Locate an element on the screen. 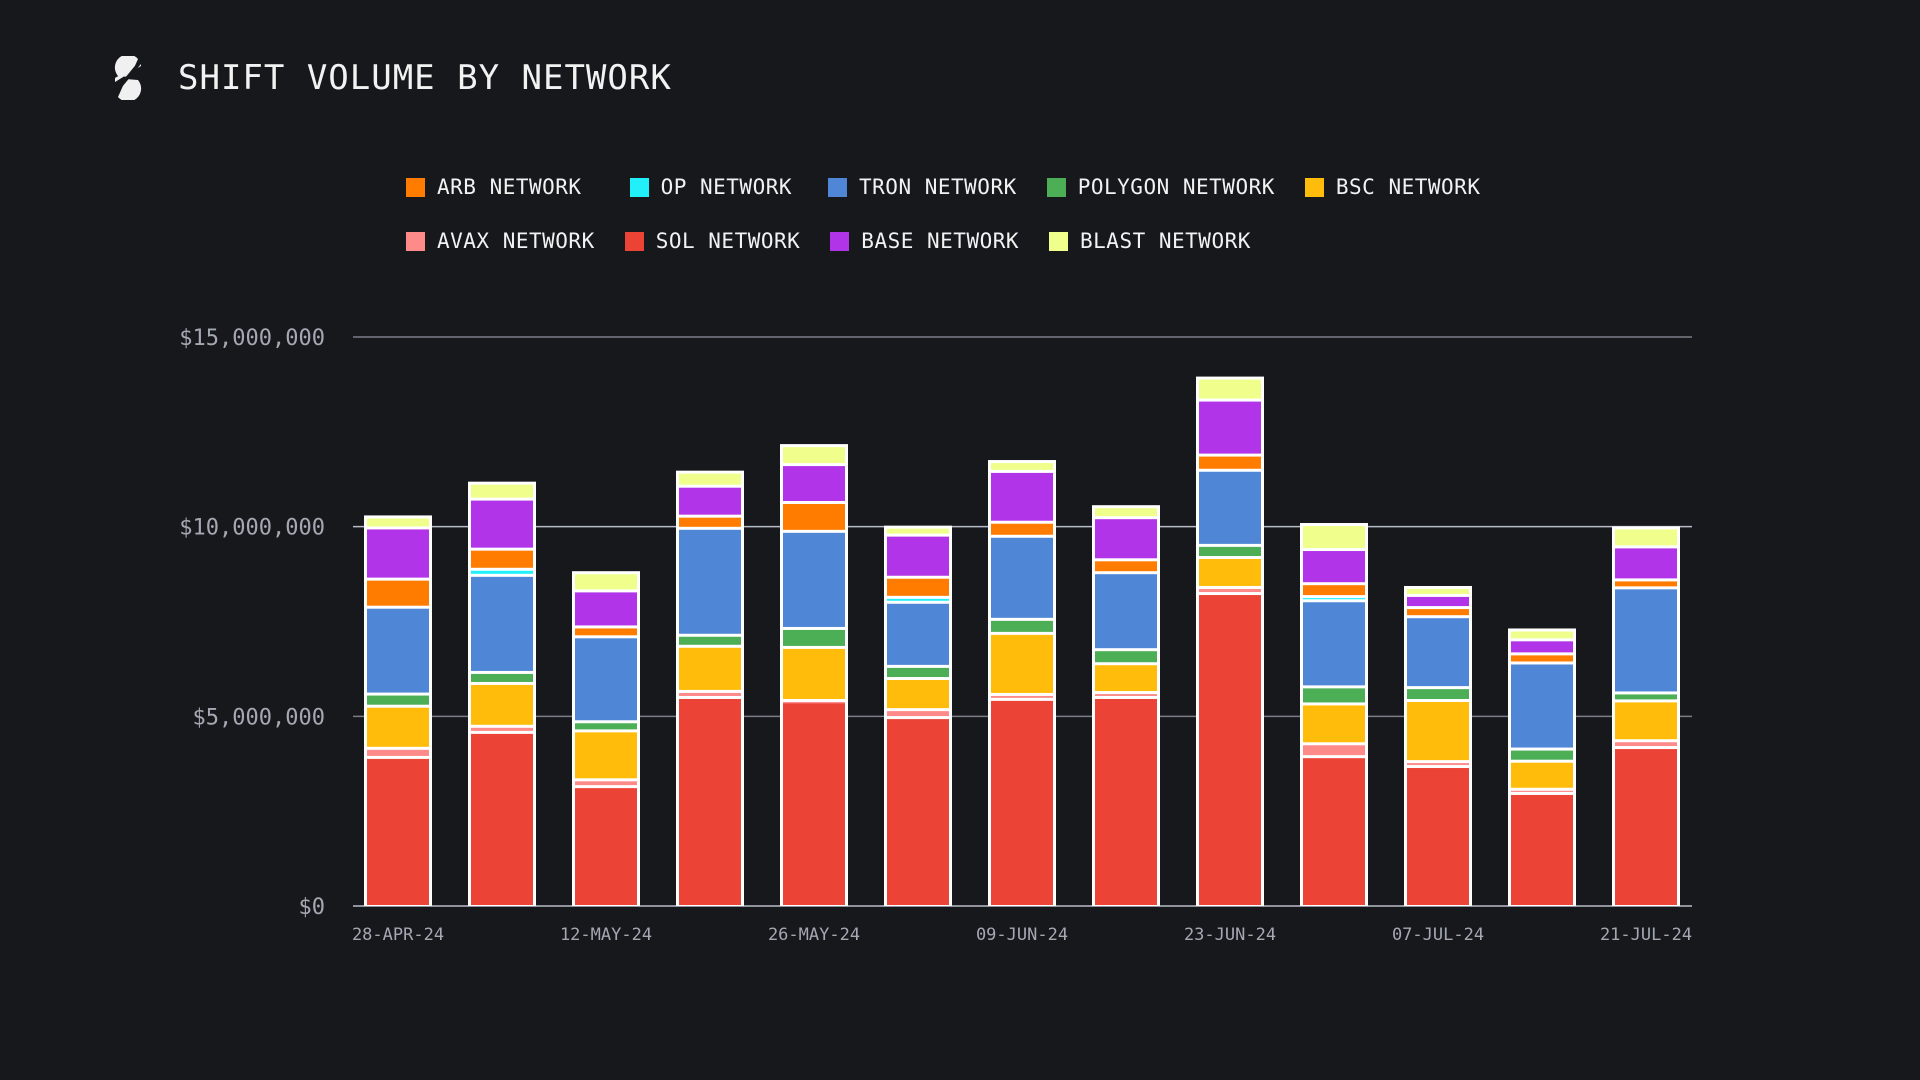 Image resolution: width=1920 pixels, height=1080 pixels. legend-item-avax: AVAX NETWORK is located at coordinates (500, 241).